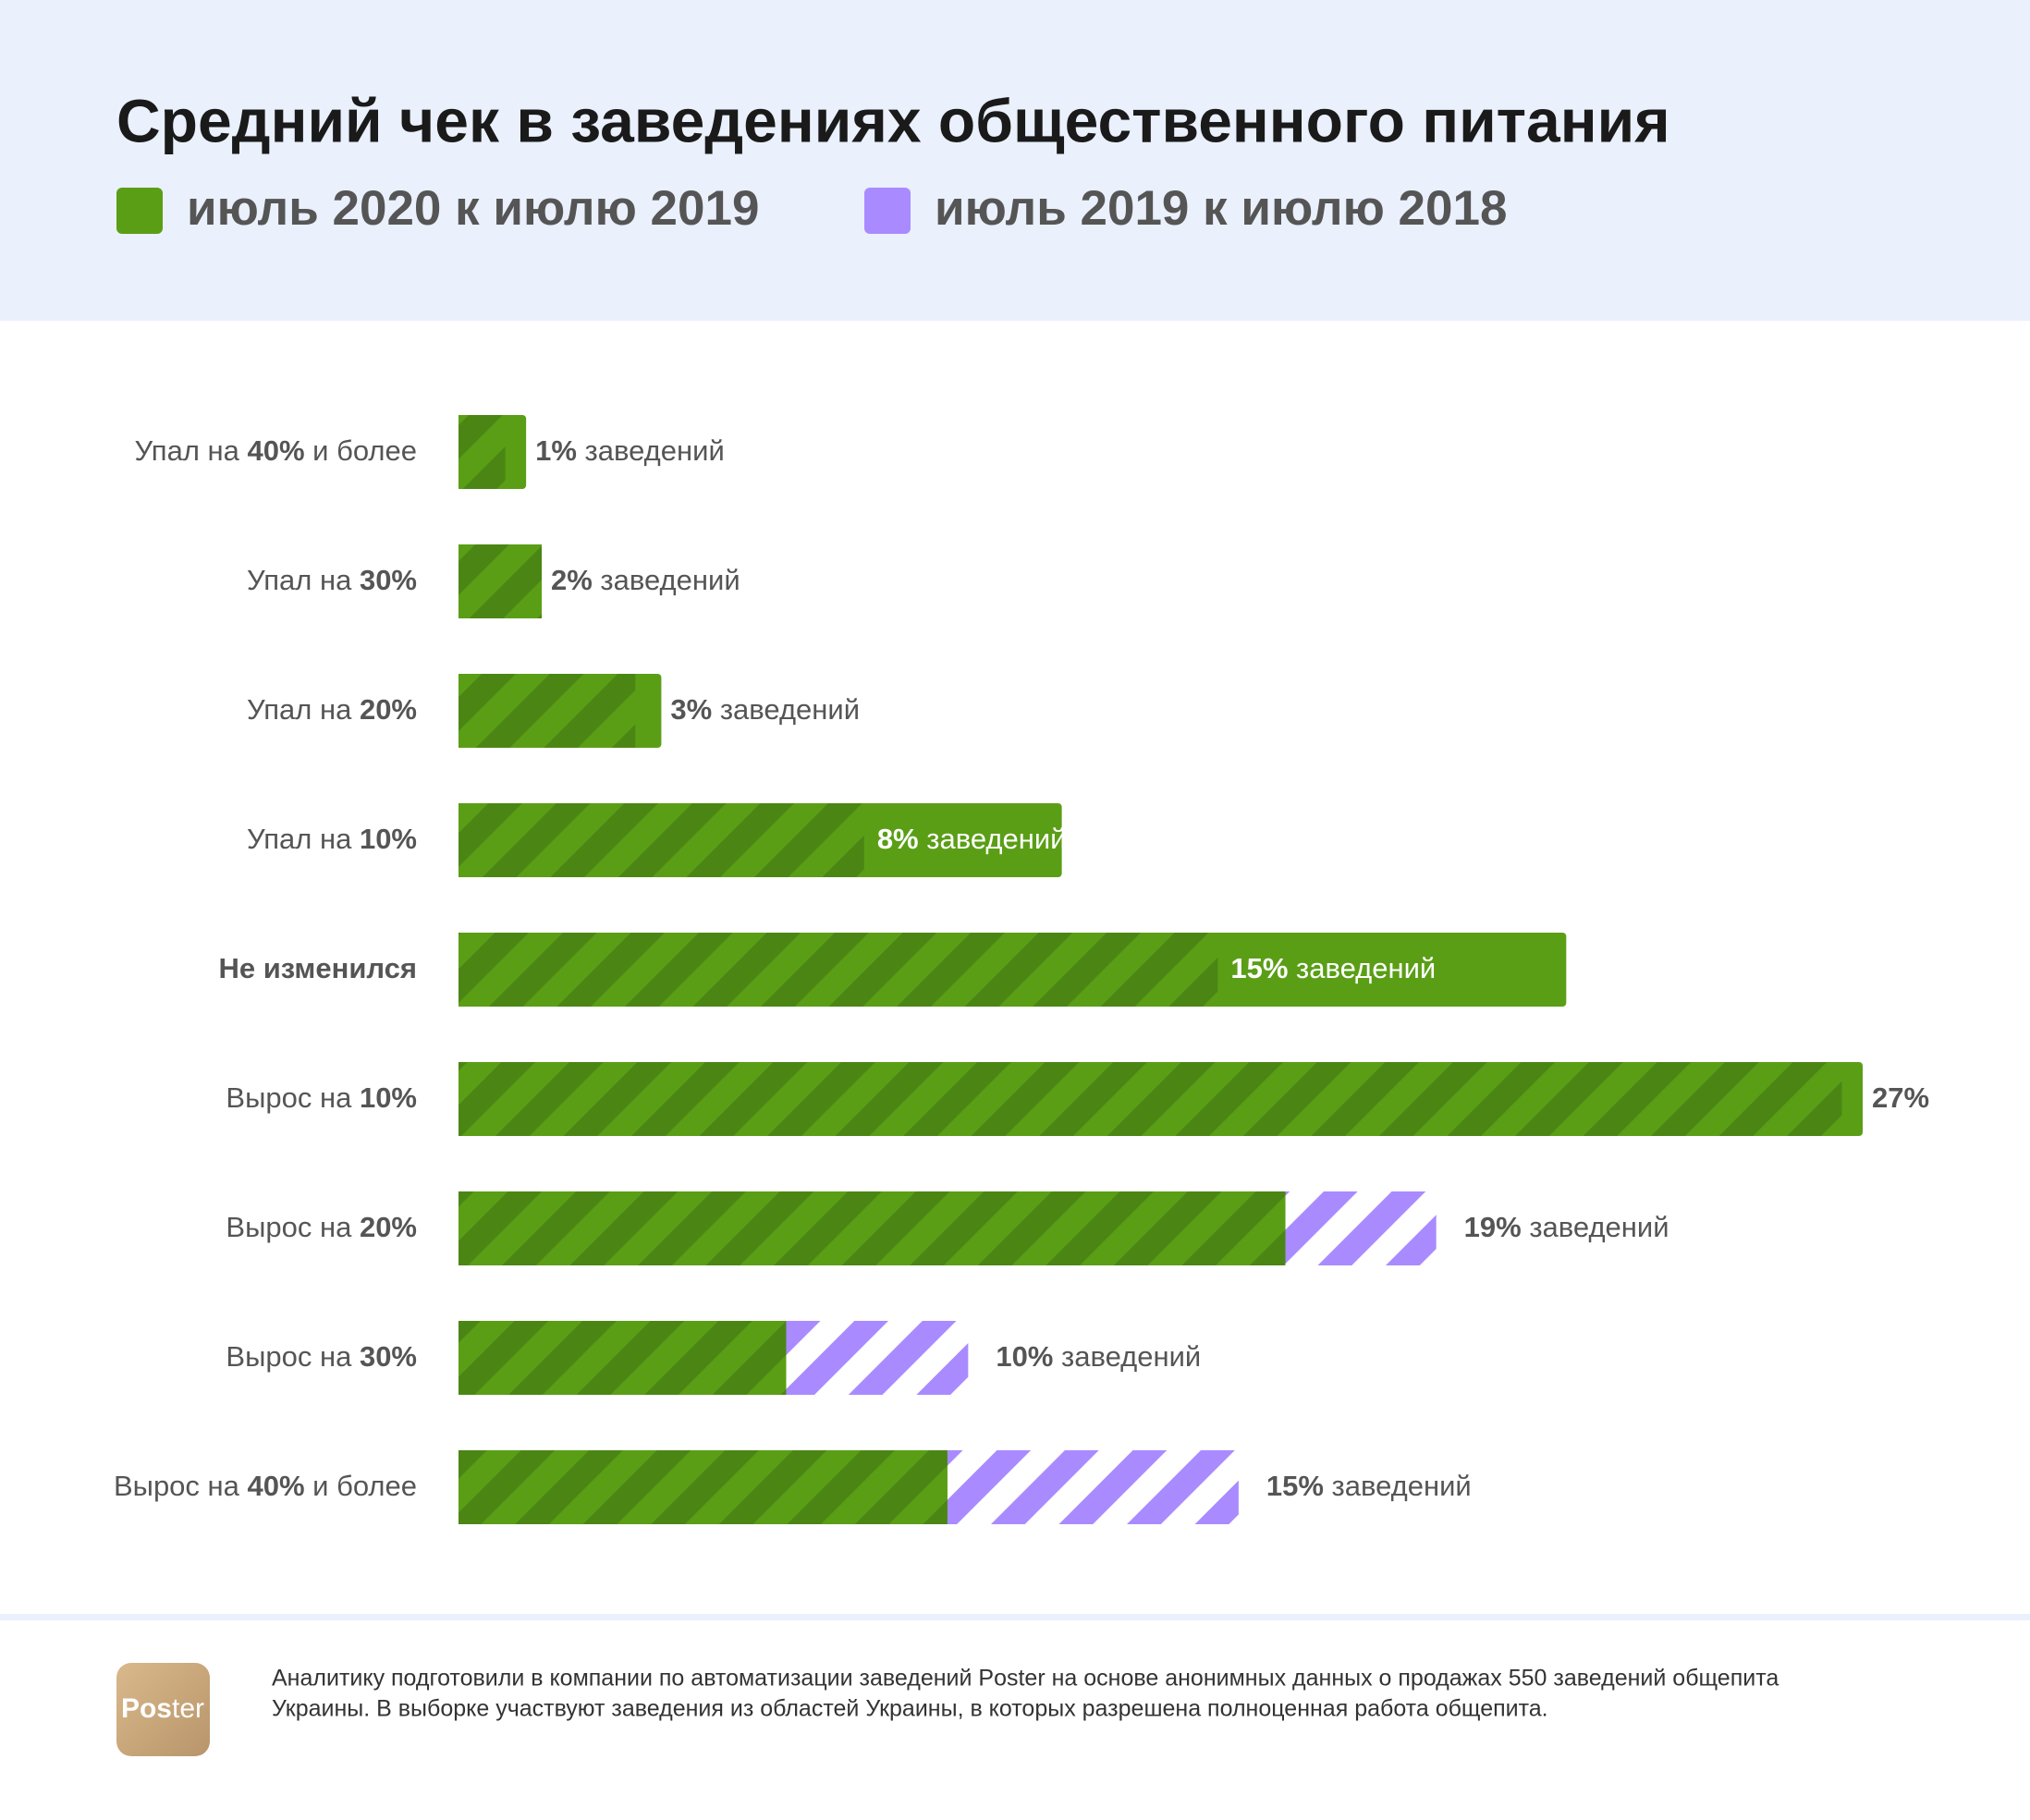  What do you see at coordinates (321, 1097) in the screenshot?
I see `category-label: Вырос на 10%` at bounding box center [321, 1097].